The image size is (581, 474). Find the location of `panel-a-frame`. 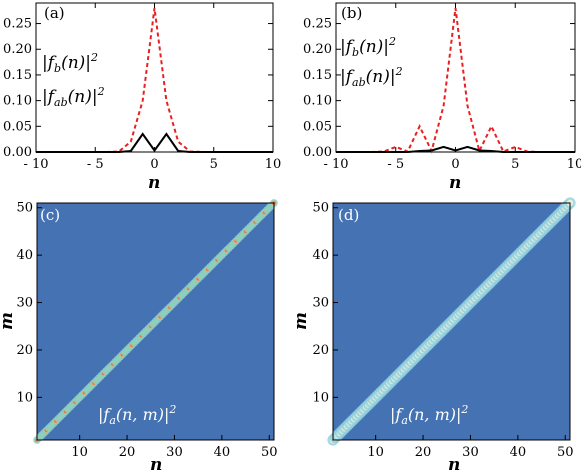

panel-a-frame is located at coordinates (154, 77).